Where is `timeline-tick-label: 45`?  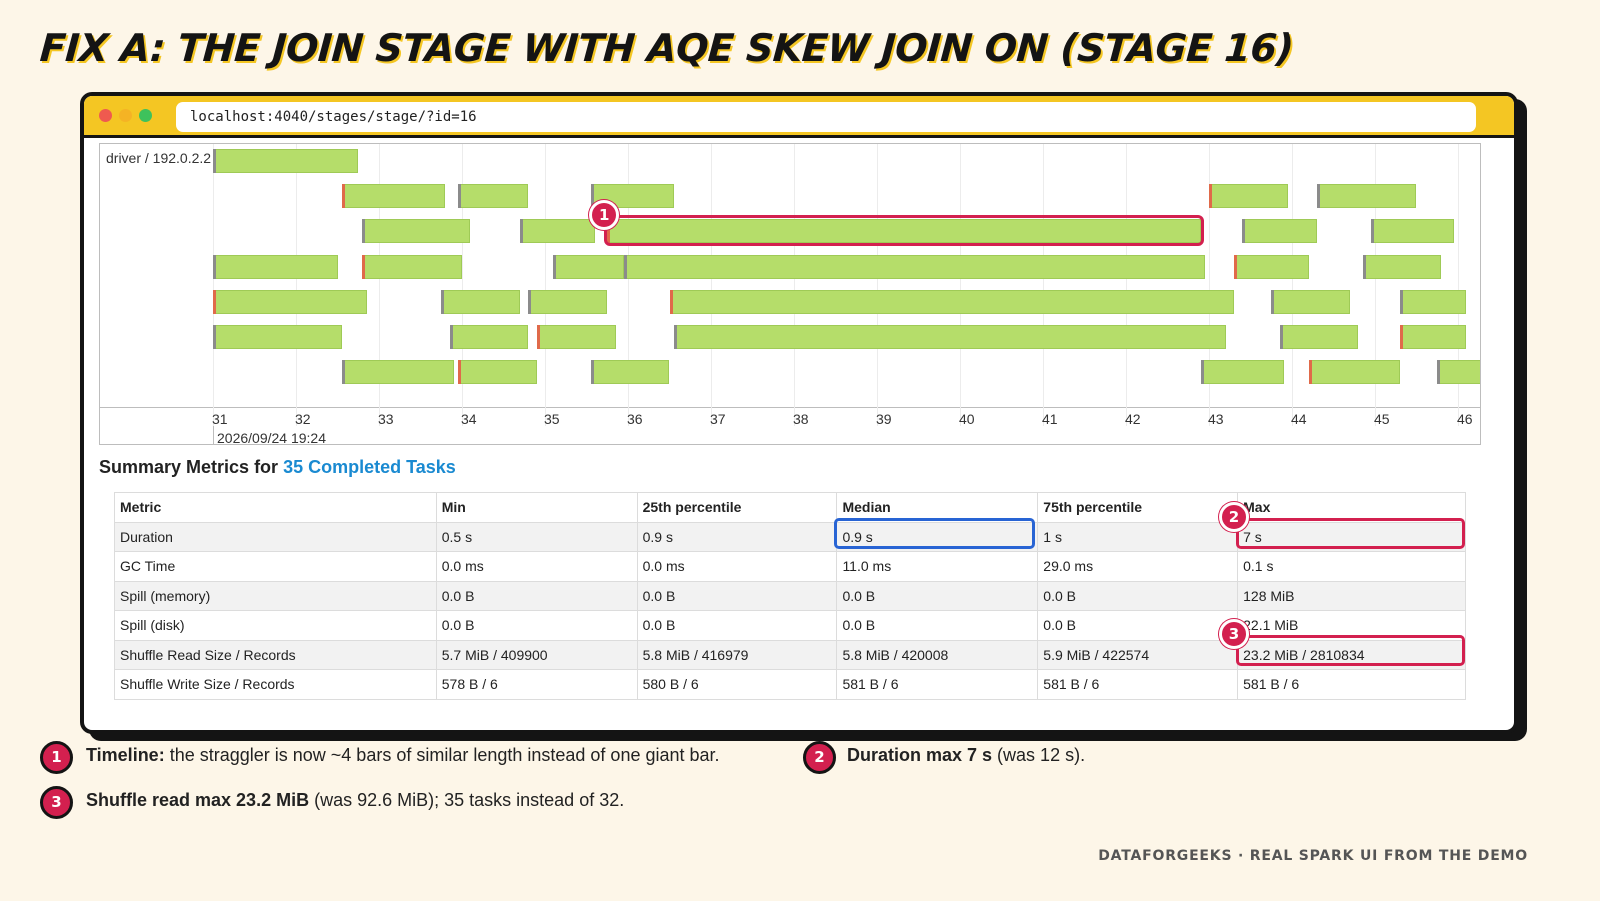 timeline-tick-label: 45 is located at coordinates (1382, 419).